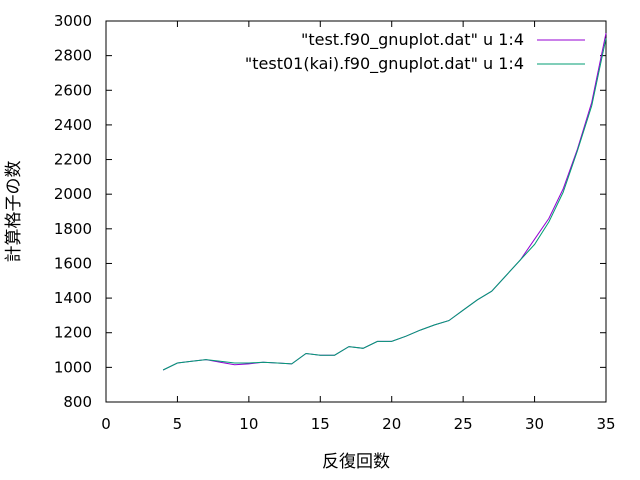 The image size is (640, 480). Describe the element at coordinates (73, 56) in the screenshot. I see `y-tick-label: 2800` at that location.